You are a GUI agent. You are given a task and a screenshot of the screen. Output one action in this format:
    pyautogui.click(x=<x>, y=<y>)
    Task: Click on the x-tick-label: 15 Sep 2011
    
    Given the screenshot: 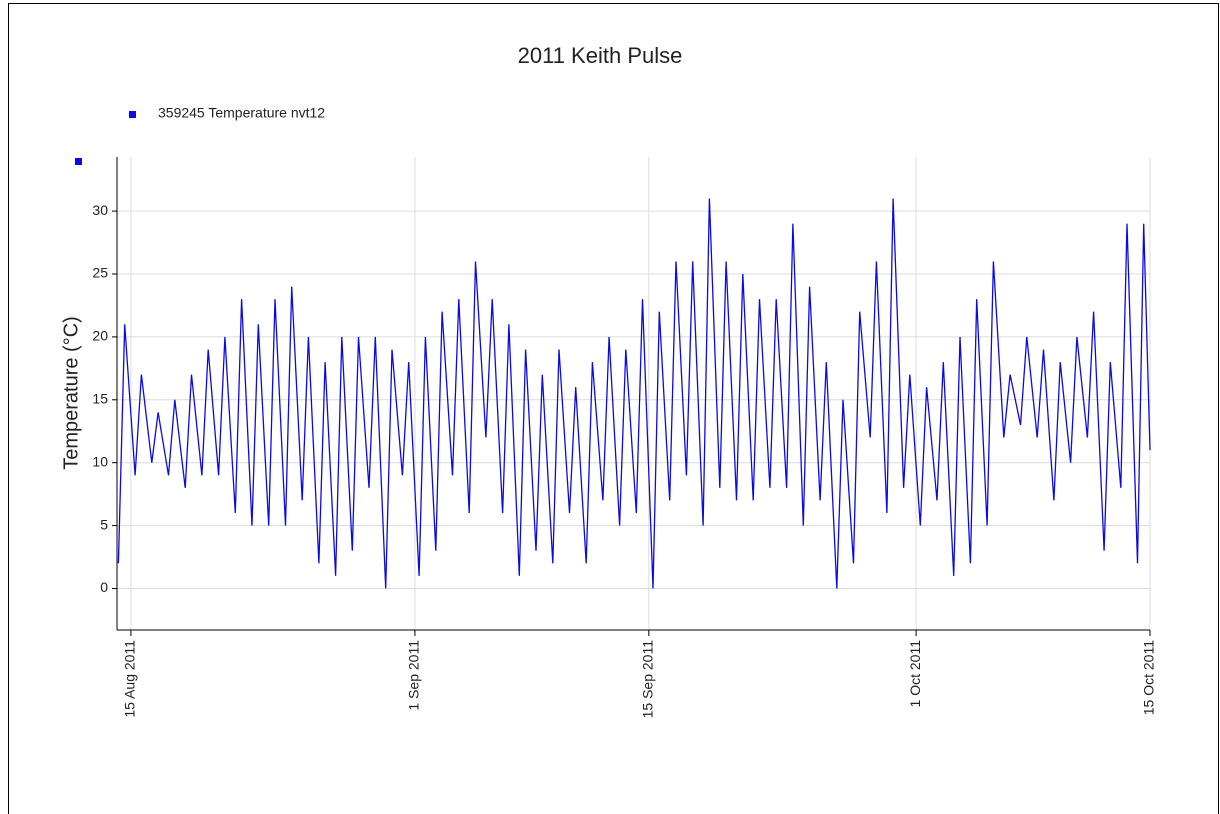 What is the action you would take?
    pyautogui.click(x=648, y=679)
    